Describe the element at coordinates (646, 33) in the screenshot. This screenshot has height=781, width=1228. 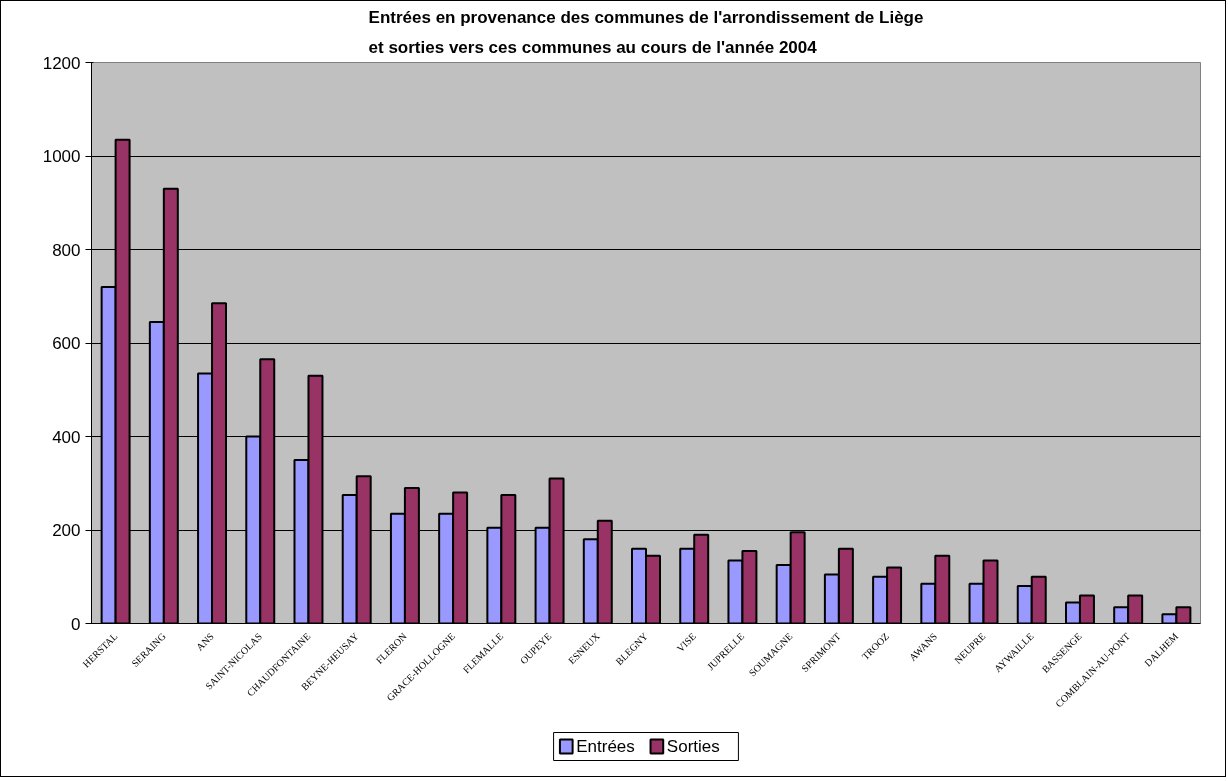
I see `chart-title: Entrées en provenance des communes de l'arrondissement de Liège et sorties vers ces communes au cours de l'année 2004` at that location.